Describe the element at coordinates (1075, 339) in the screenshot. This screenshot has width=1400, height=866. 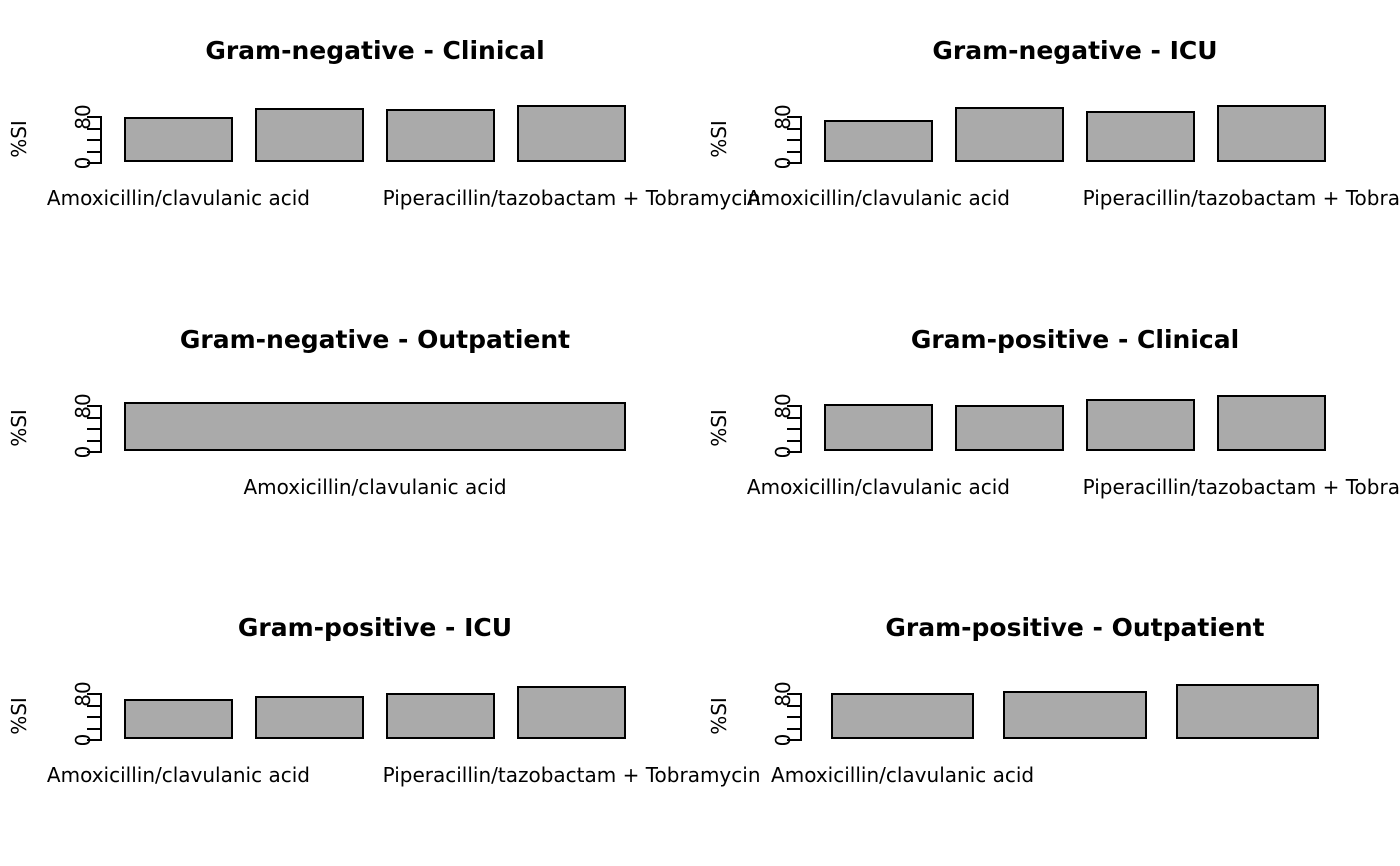
I see `chart-title: Gram-positive - Clinical` at that location.